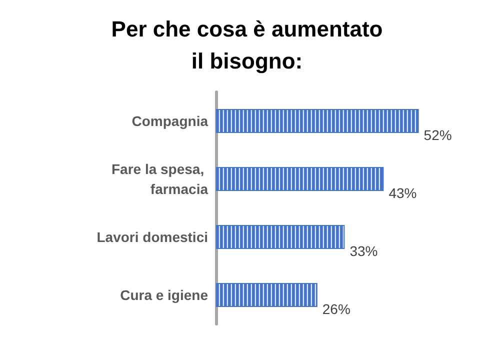  What do you see at coordinates (438, 135) in the screenshot?
I see `data-label: 52%` at bounding box center [438, 135].